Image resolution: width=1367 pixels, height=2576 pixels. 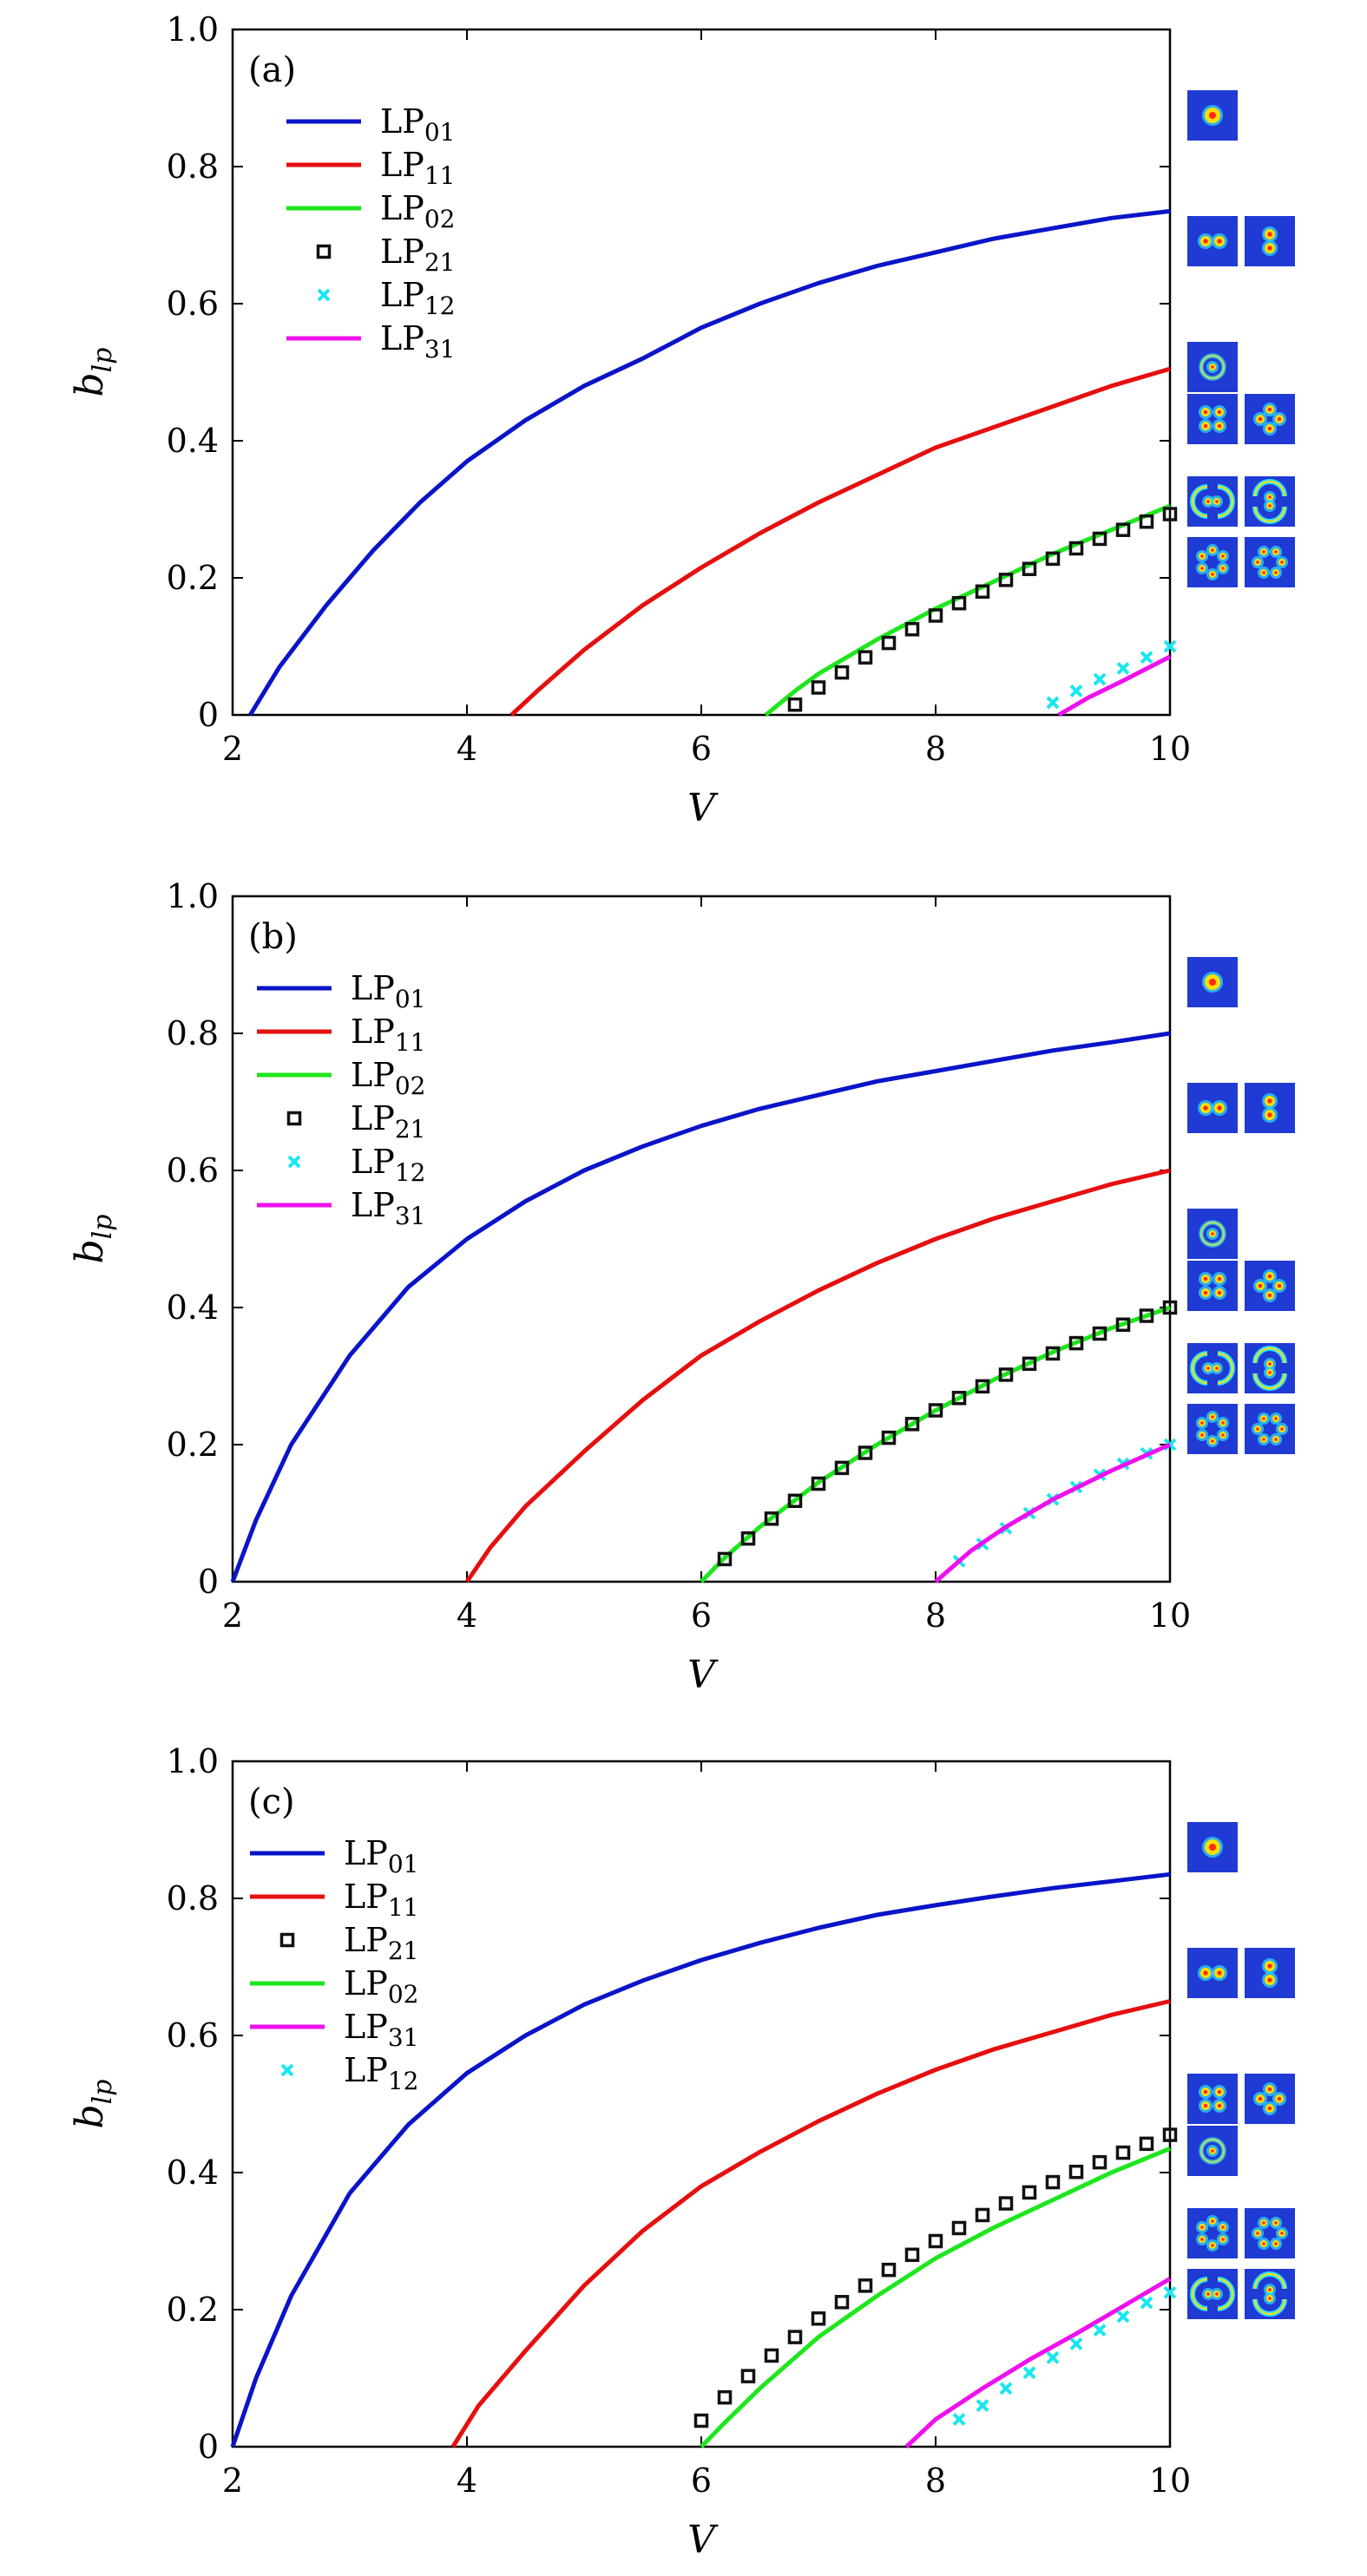 What do you see at coordinates (1212, 1847) in the screenshot?
I see `mode-pattern-lp01` at bounding box center [1212, 1847].